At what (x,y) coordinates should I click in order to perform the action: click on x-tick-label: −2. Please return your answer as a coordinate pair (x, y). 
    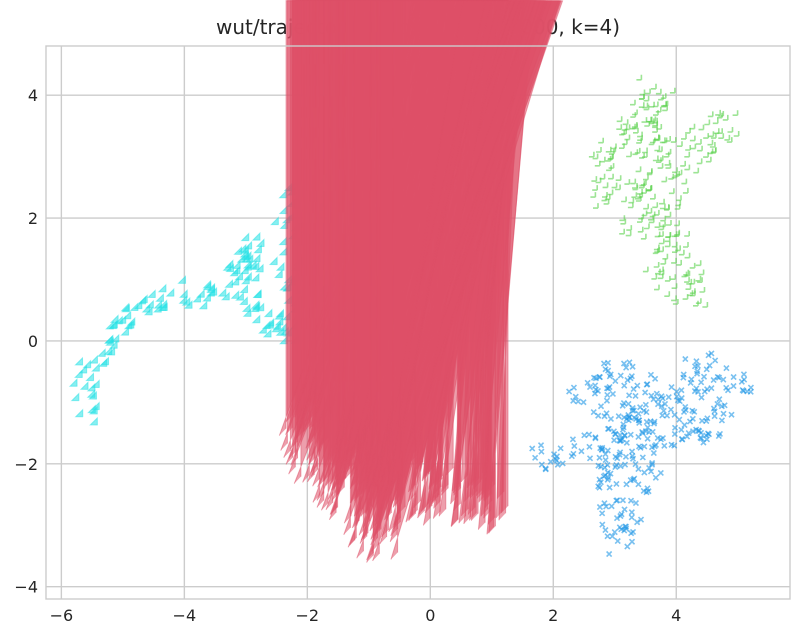
    Looking at the image, I should click on (308, 615).